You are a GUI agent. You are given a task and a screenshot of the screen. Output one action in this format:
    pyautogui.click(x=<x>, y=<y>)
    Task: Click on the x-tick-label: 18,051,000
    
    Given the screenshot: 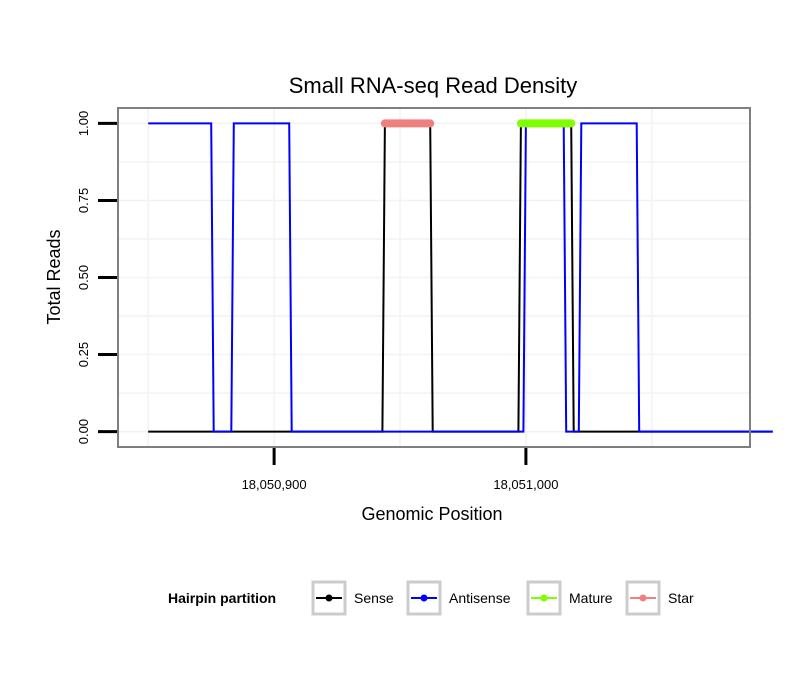 What is the action you would take?
    pyautogui.click(x=525, y=484)
    